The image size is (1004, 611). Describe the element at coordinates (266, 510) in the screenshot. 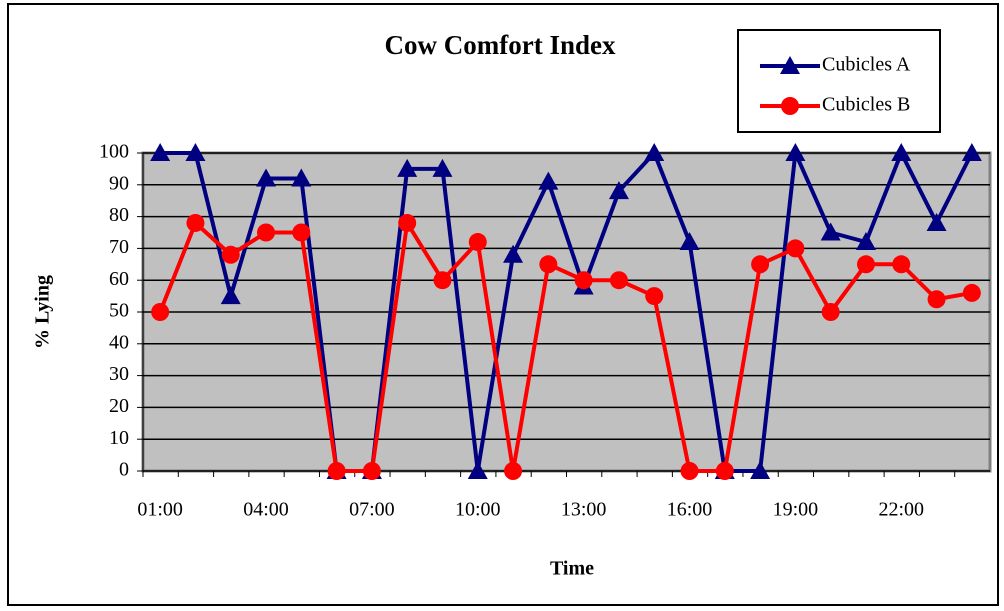

I see `x-tick-label: 04:00` at that location.